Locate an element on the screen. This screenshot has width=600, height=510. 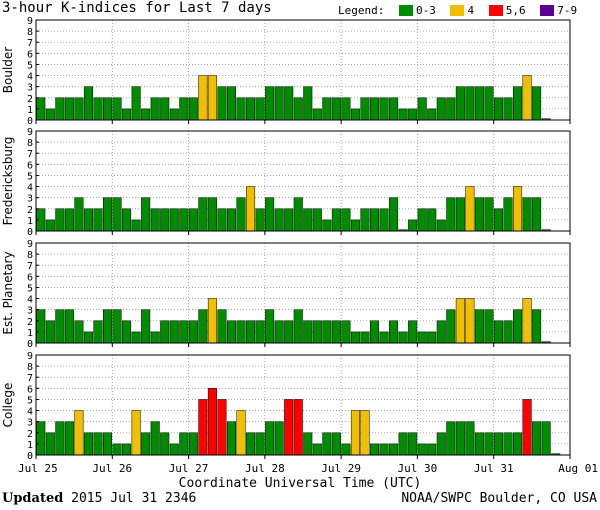
x-tick-label: Jul 28 is located at coordinates (265, 468).